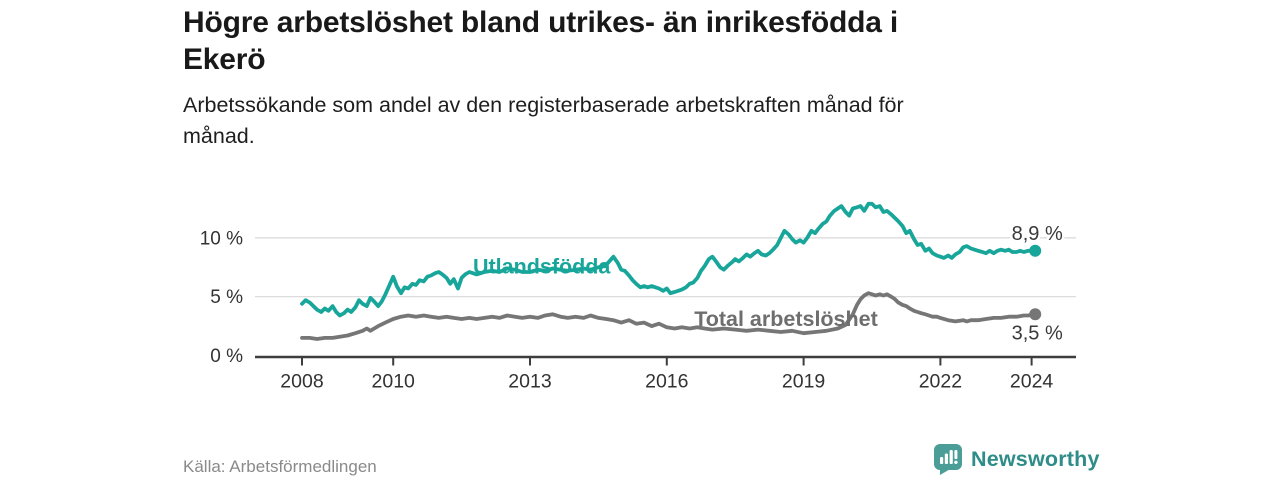 The width and height of the screenshot is (1280, 480). What do you see at coordinates (1037, 333) in the screenshot?
I see `series-end-value-1: 3,5 %` at bounding box center [1037, 333].